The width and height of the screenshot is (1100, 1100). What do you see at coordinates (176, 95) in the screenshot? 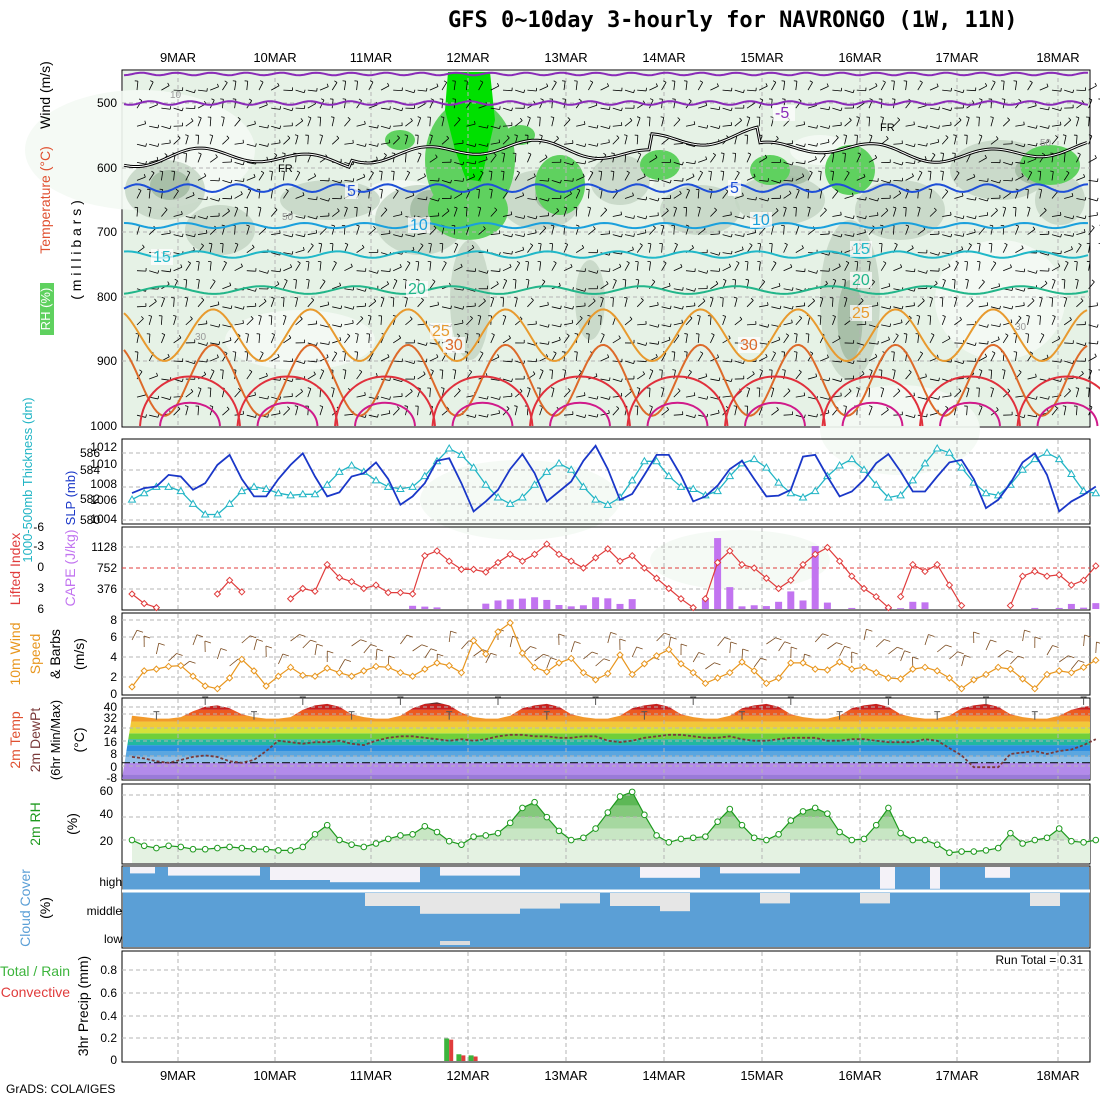
I see `rh-contour-label: 10` at bounding box center [176, 95].